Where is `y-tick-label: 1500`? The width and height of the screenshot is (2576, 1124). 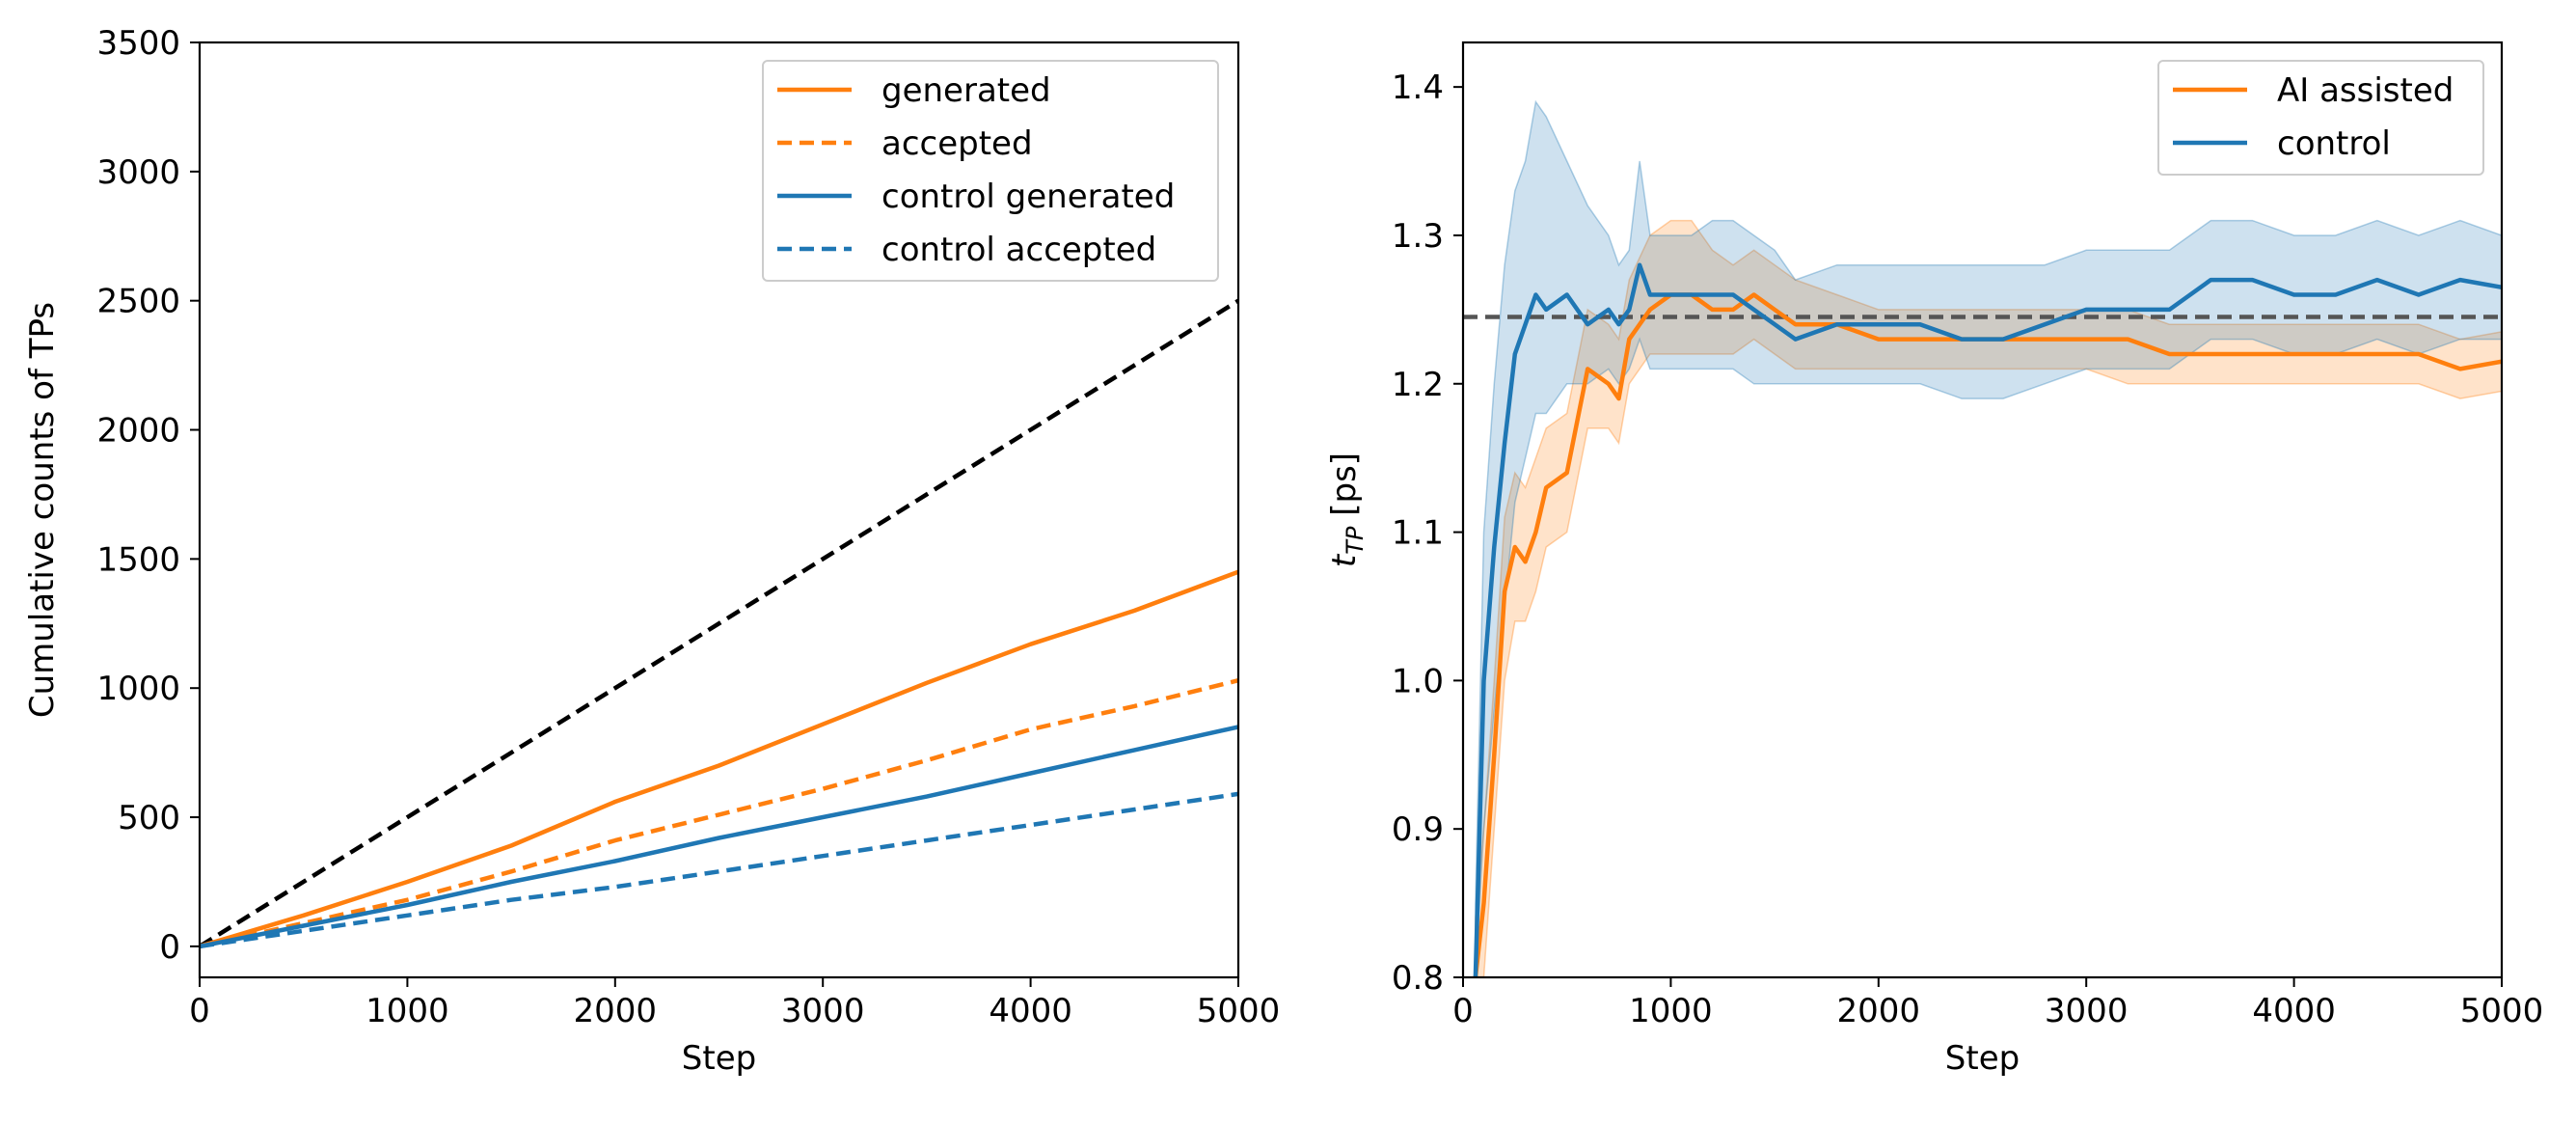
y-tick-label: 1500 is located at coordinates (138, 559).